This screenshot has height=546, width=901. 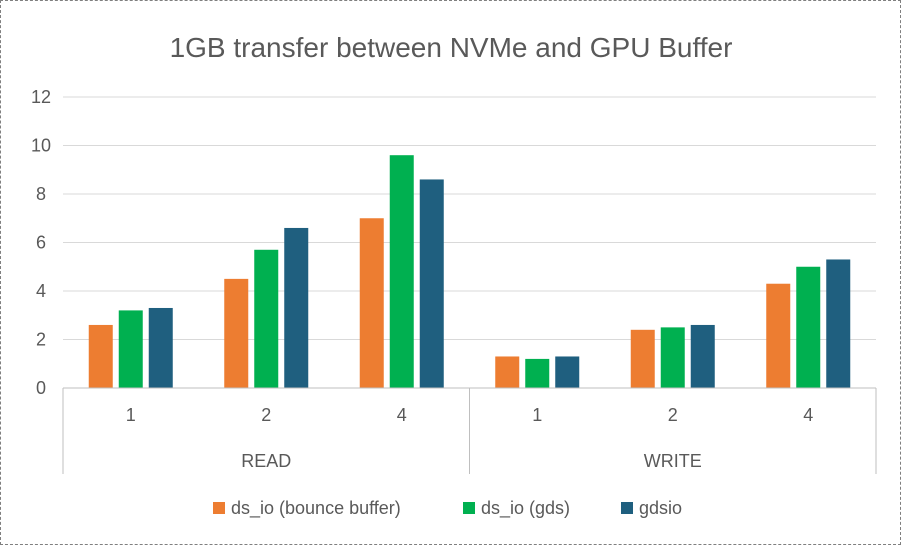 I want to click on y-tick-label: 2, so click(x=41, y=340).